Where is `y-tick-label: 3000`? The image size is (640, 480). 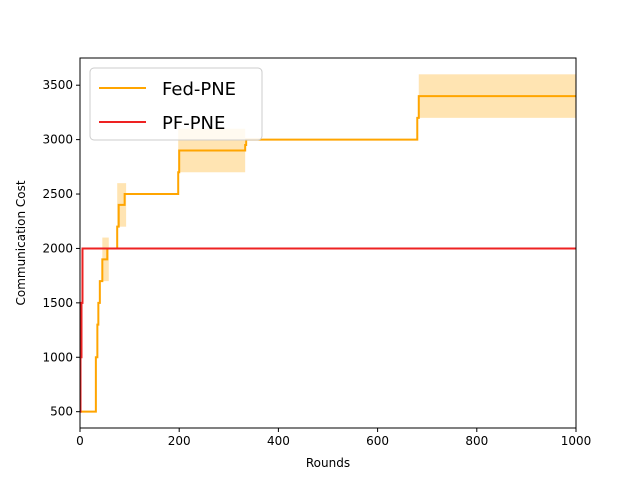
y-tick-label: 3000 is located at coordinates (57, 140).